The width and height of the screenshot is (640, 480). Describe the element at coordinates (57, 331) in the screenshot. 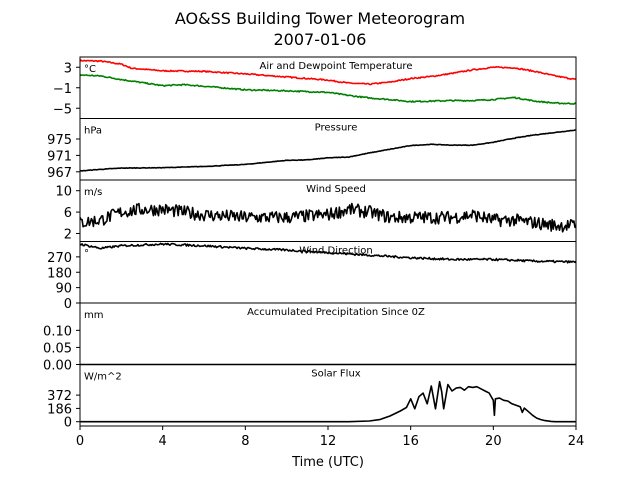

I see `y-tick-label: 0.10` at that location.